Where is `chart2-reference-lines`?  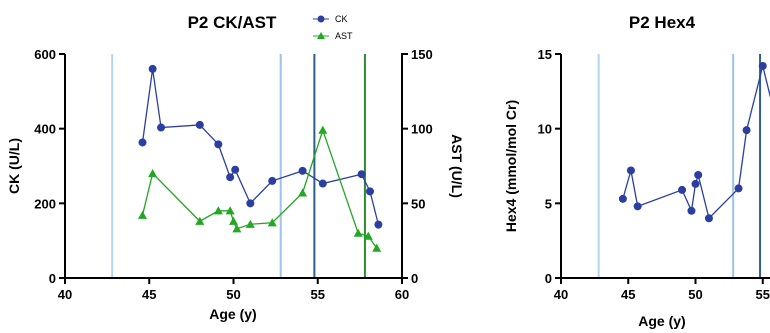
chart2-reference-lines is located at coordinates (679, 166).